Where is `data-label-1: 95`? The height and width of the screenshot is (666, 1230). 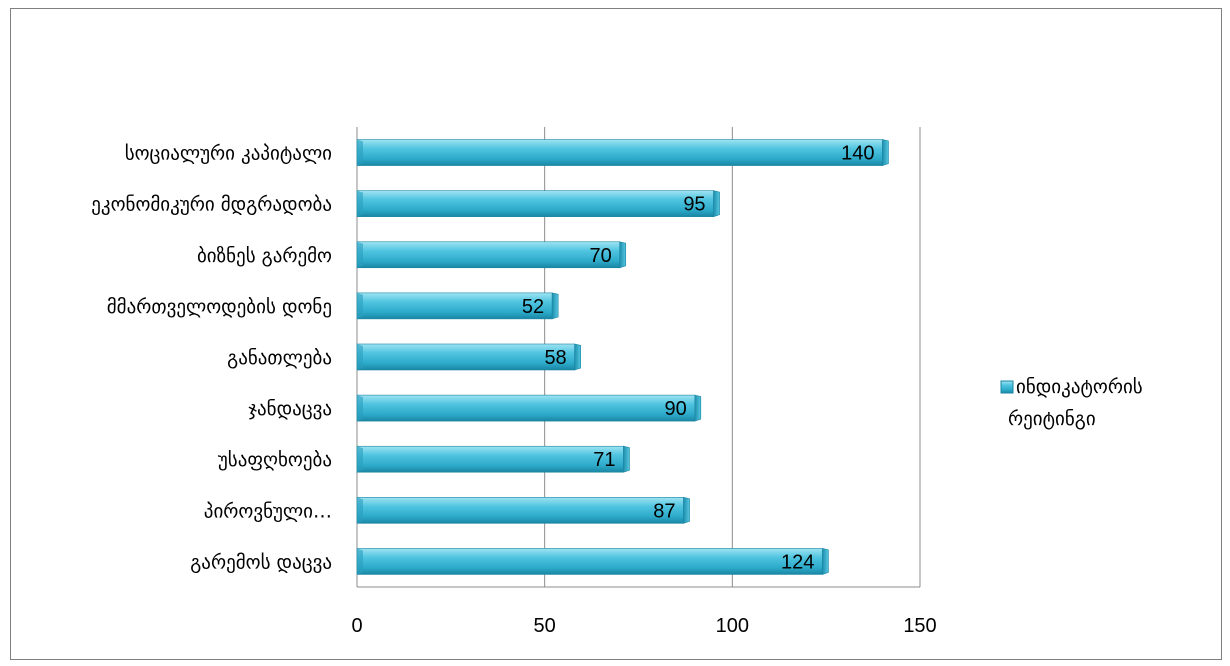
data-label-1: 95 is located at coordinates (694, 205).